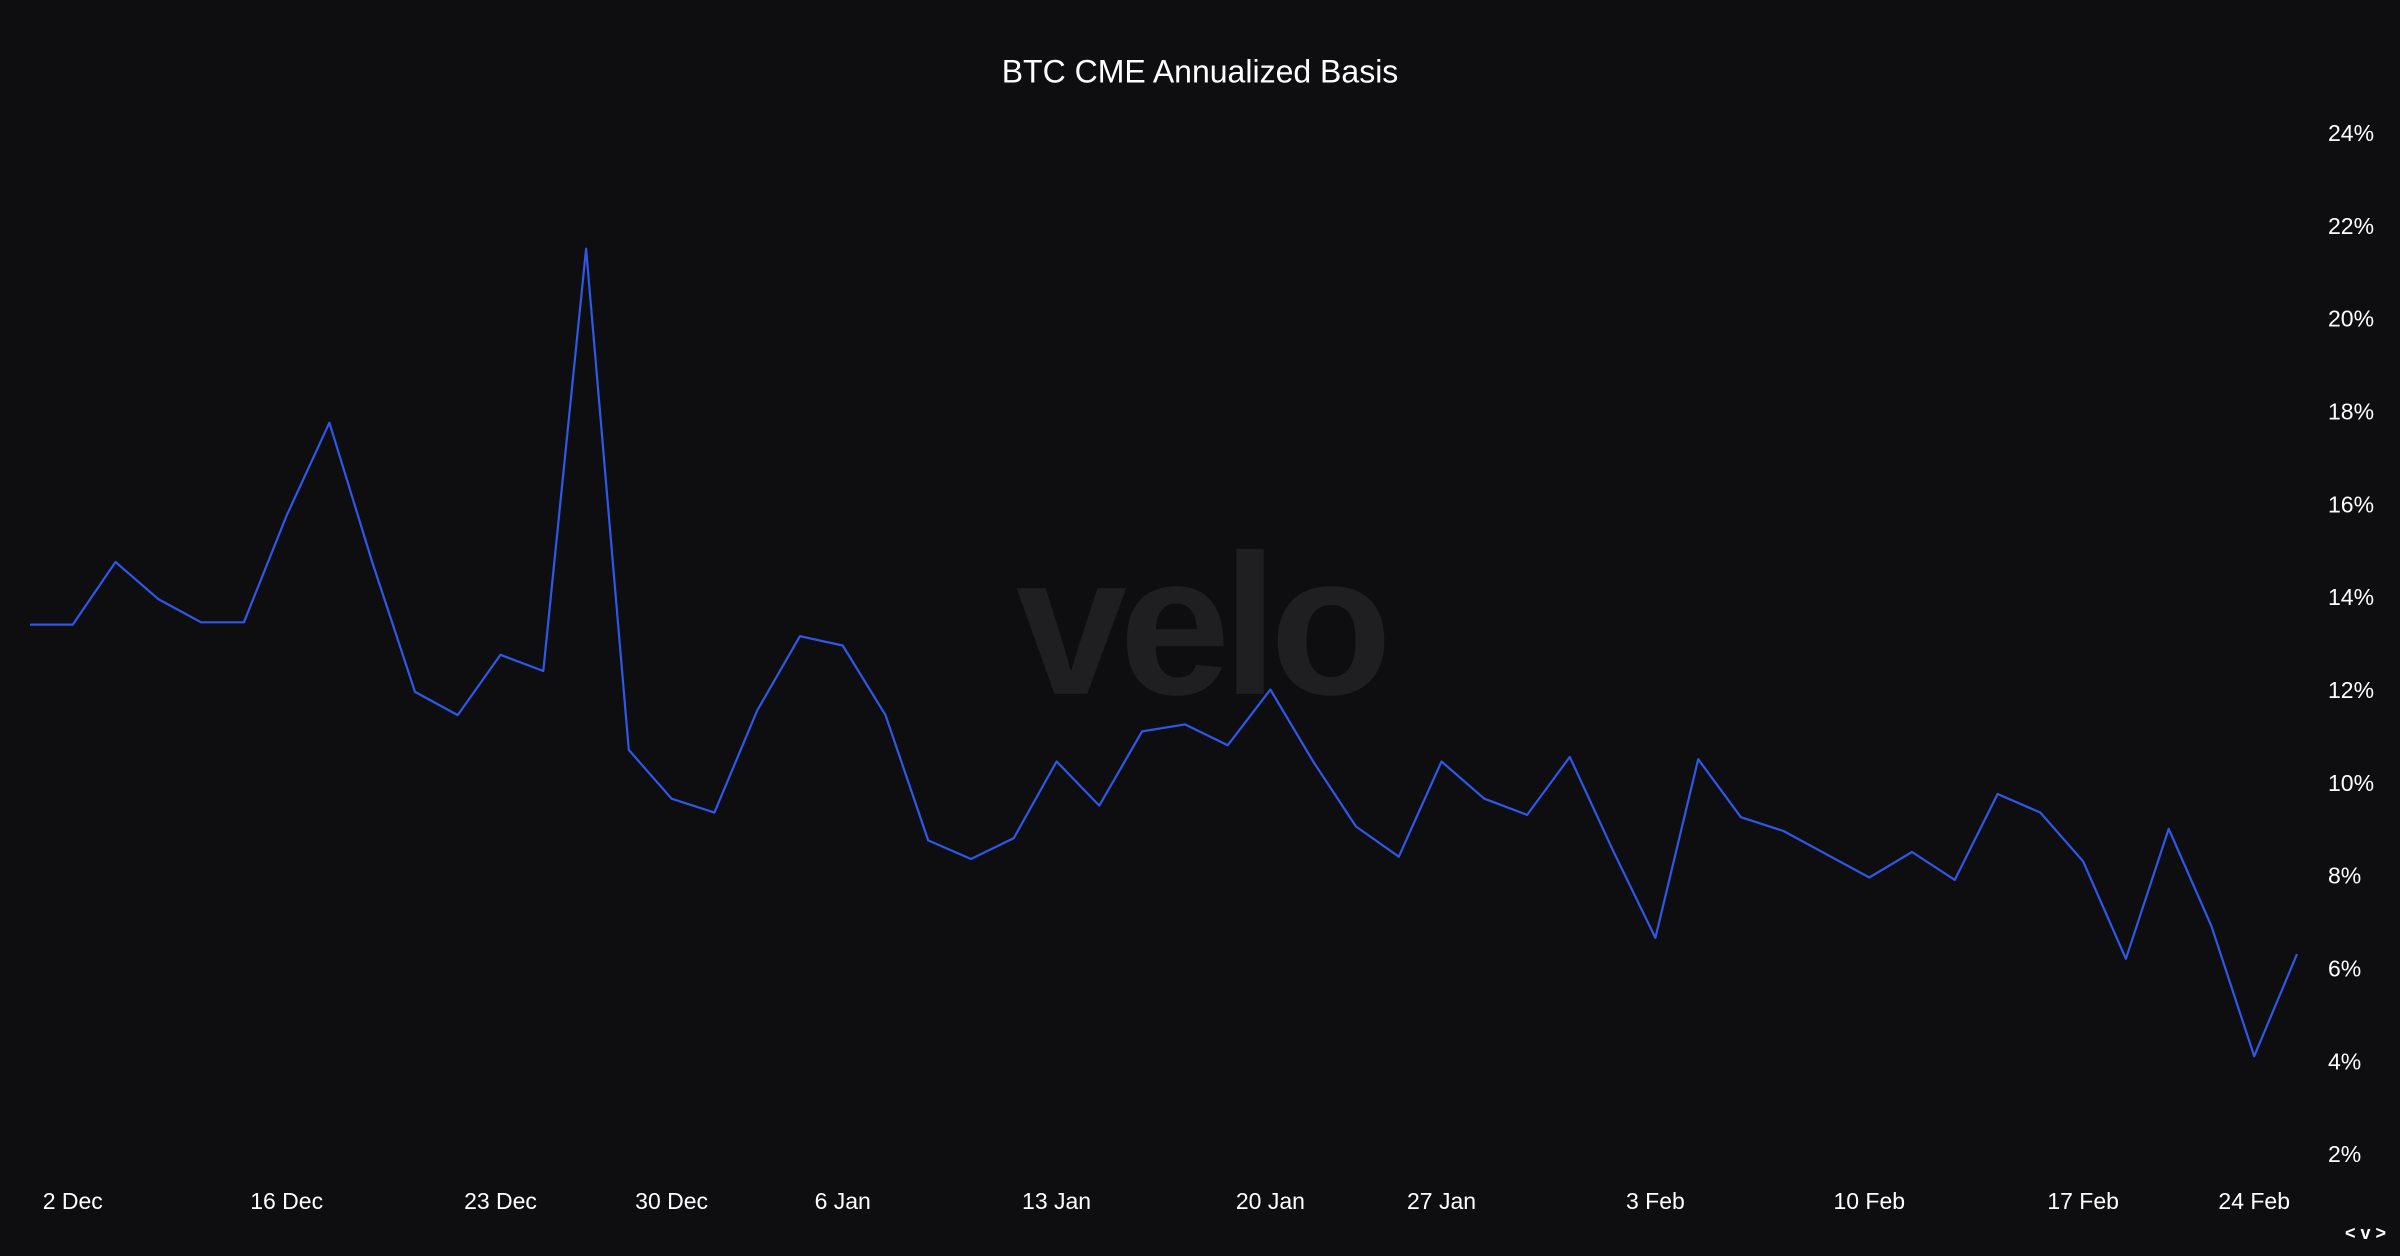 The width and height of the screenshot is (2400, 1256). Describe the element at coordinates (2351, 226) in the screenshot. I see `y-tick-label: 22%` at that location.